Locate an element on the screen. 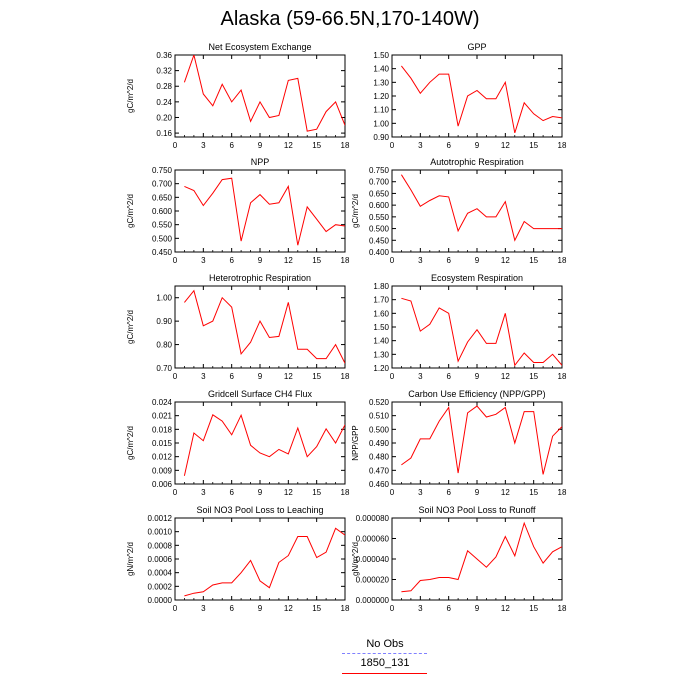  y-tick-label: 0.000020 is located at coordinates (373, 580).